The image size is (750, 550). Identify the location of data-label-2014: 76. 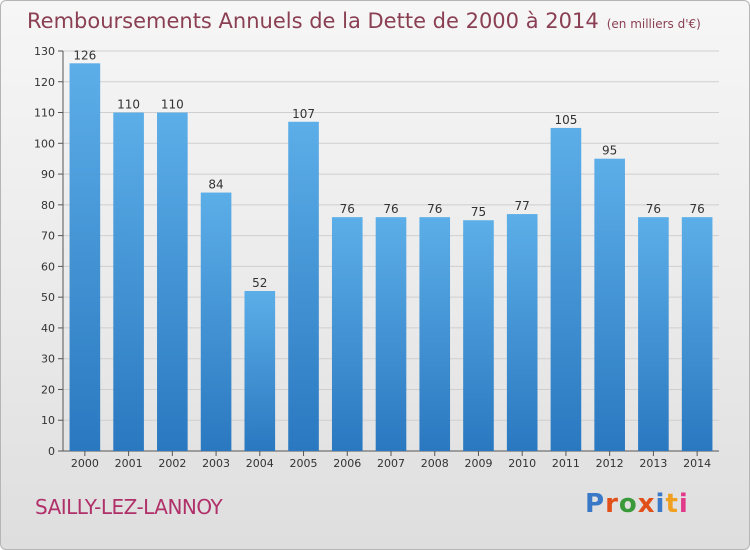
(696, 209).